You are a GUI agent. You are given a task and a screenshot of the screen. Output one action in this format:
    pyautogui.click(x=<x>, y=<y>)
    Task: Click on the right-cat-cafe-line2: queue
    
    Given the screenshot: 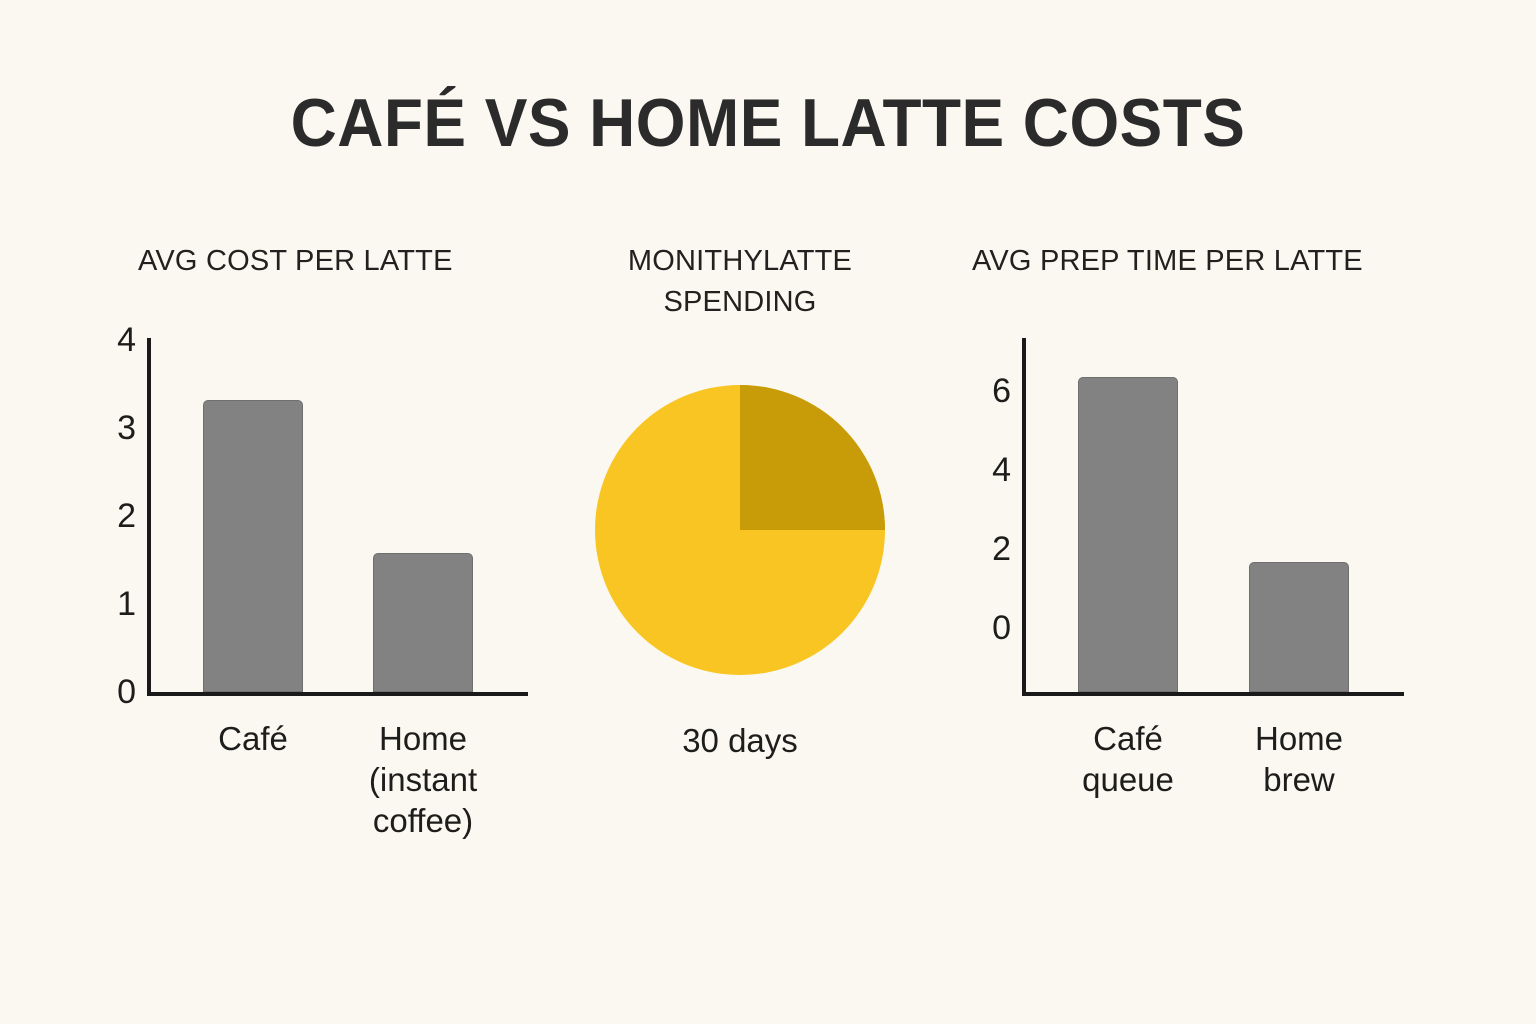 What is the action you would take?
    pyautogui.click(x=1128, y=779)
    